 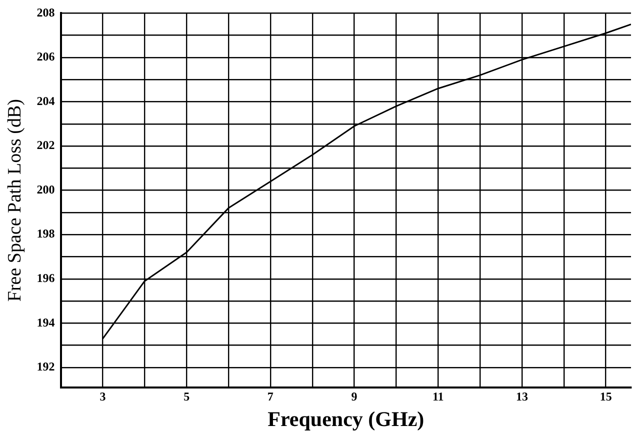 I want to click on y-tick-label: 200, so click(x=45, y=189).